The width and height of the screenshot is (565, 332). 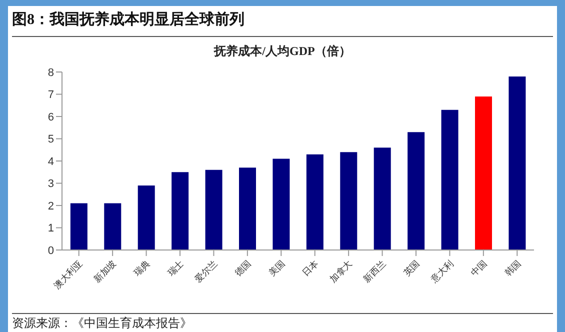 What do you see at coordinates (206, 271) in the screenshot?
I see `x-tick-label: 爱尔兰` at bounding box center [206, 271].